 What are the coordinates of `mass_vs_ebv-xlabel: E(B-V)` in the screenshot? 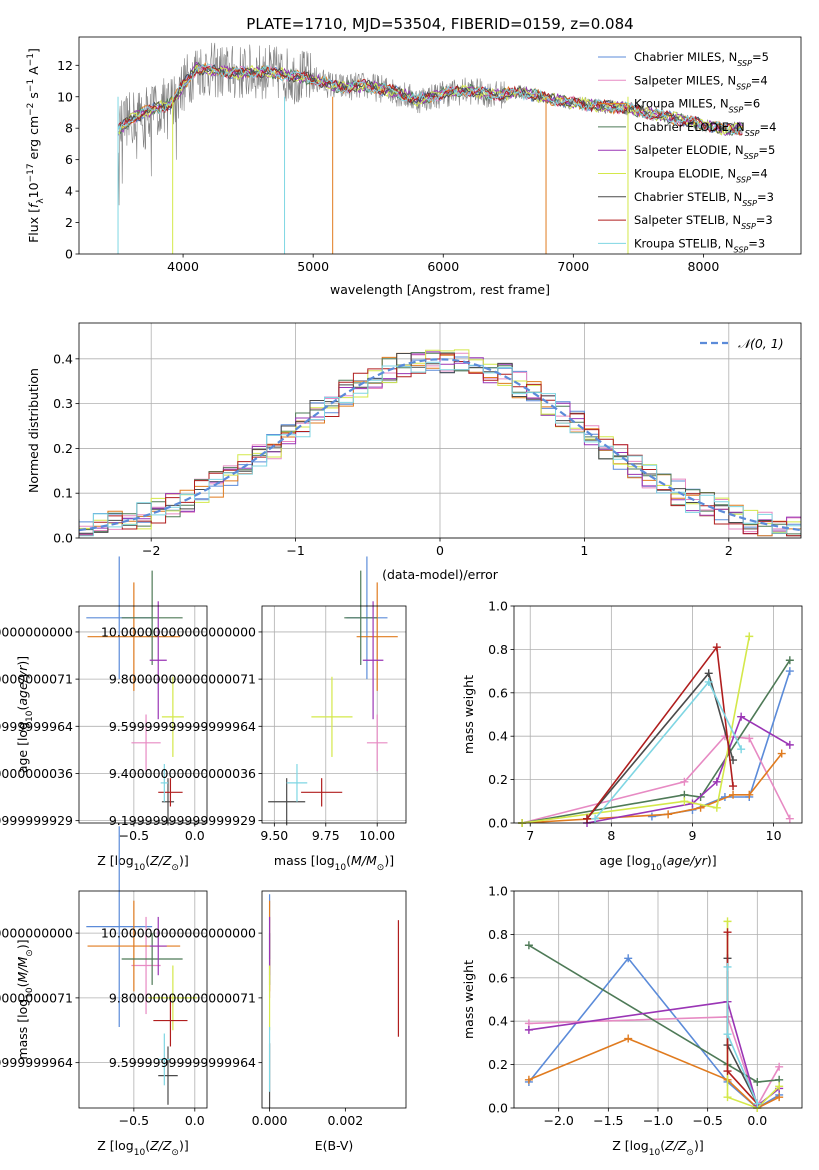 It's located at (334, 1145).